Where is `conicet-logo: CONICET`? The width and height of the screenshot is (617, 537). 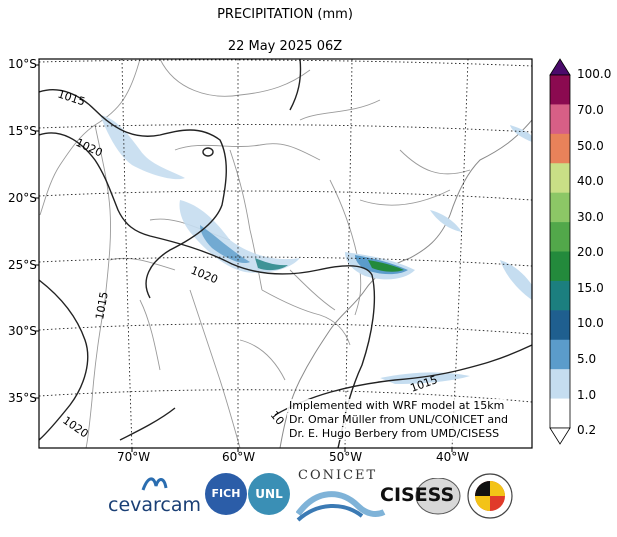
conicet-logo: CONICET is located at coordinates (341, 495).